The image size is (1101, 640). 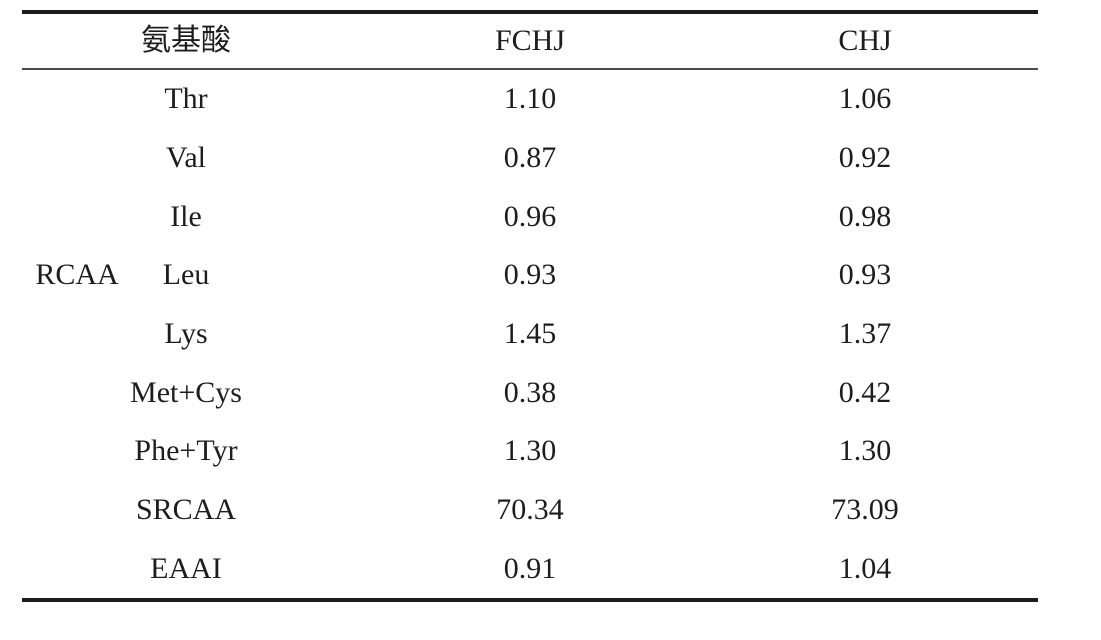 I want to click on header-fchj: FCHJ, so click(x=530, y=40).